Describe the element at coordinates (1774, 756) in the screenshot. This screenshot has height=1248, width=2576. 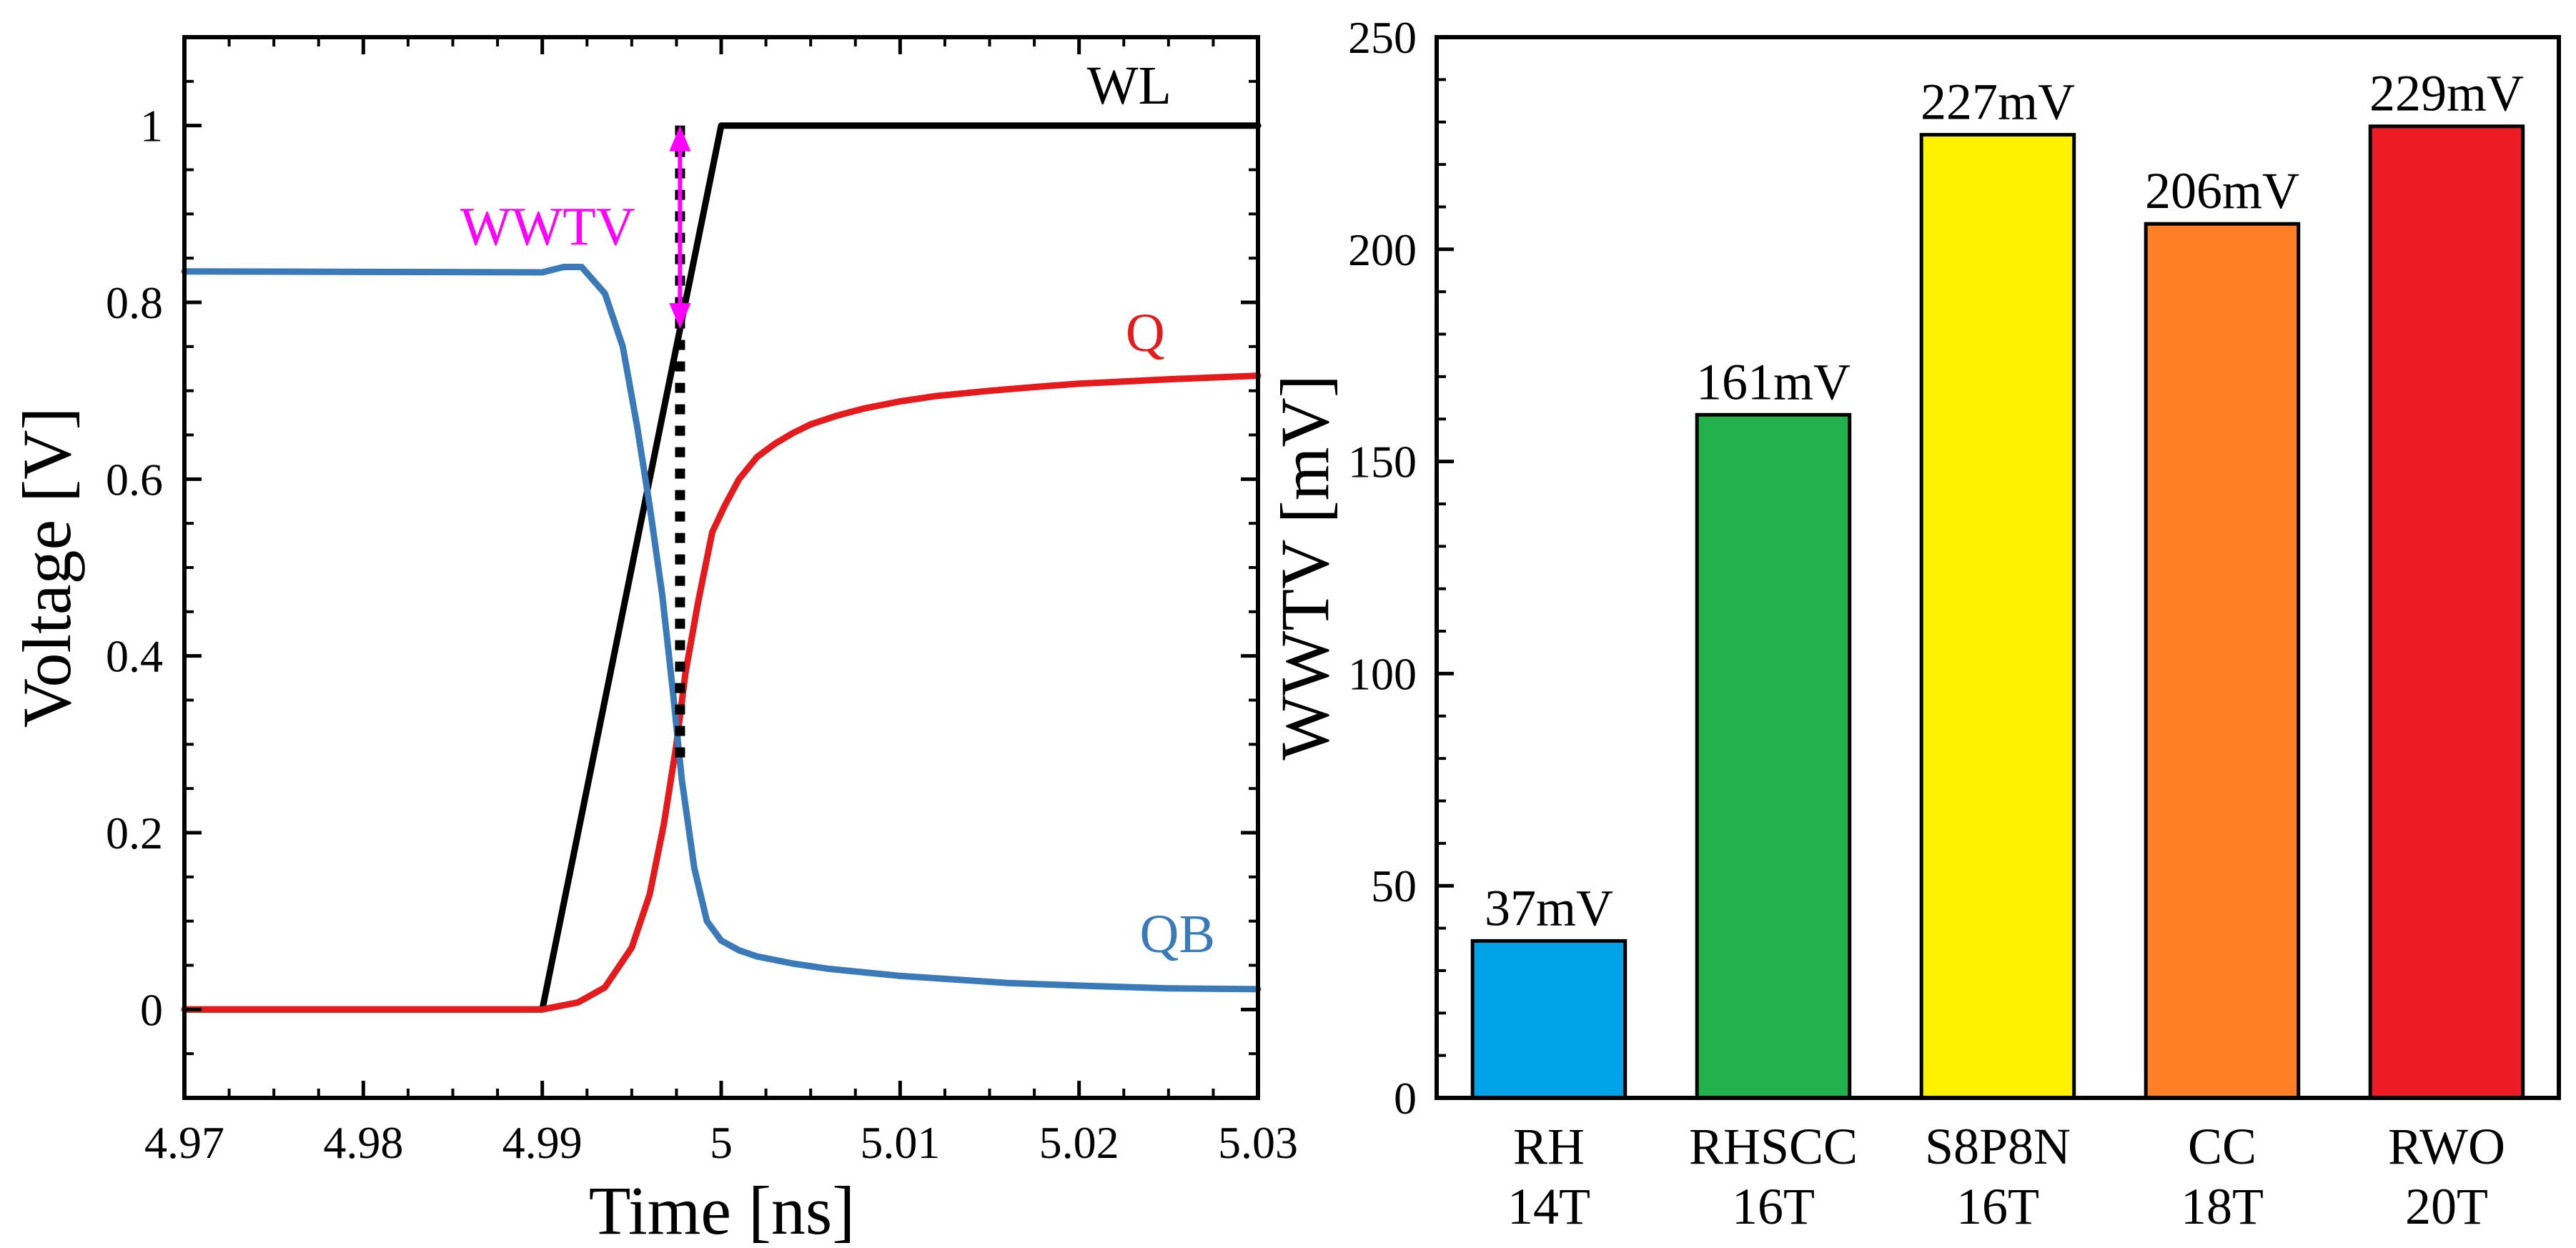
I see `bar-rhscc` at that location.